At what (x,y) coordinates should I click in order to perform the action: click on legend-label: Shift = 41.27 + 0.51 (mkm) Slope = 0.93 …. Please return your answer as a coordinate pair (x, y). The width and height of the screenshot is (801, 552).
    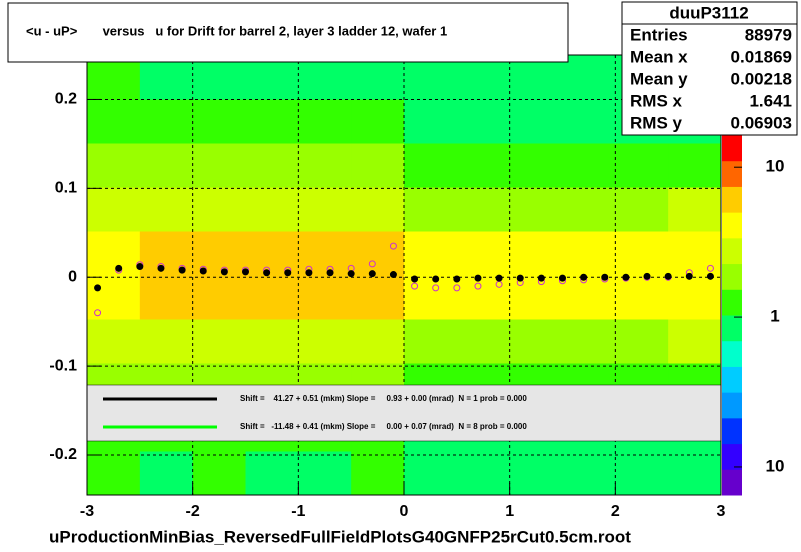
    Looking at the image, I should click on (383, 398).